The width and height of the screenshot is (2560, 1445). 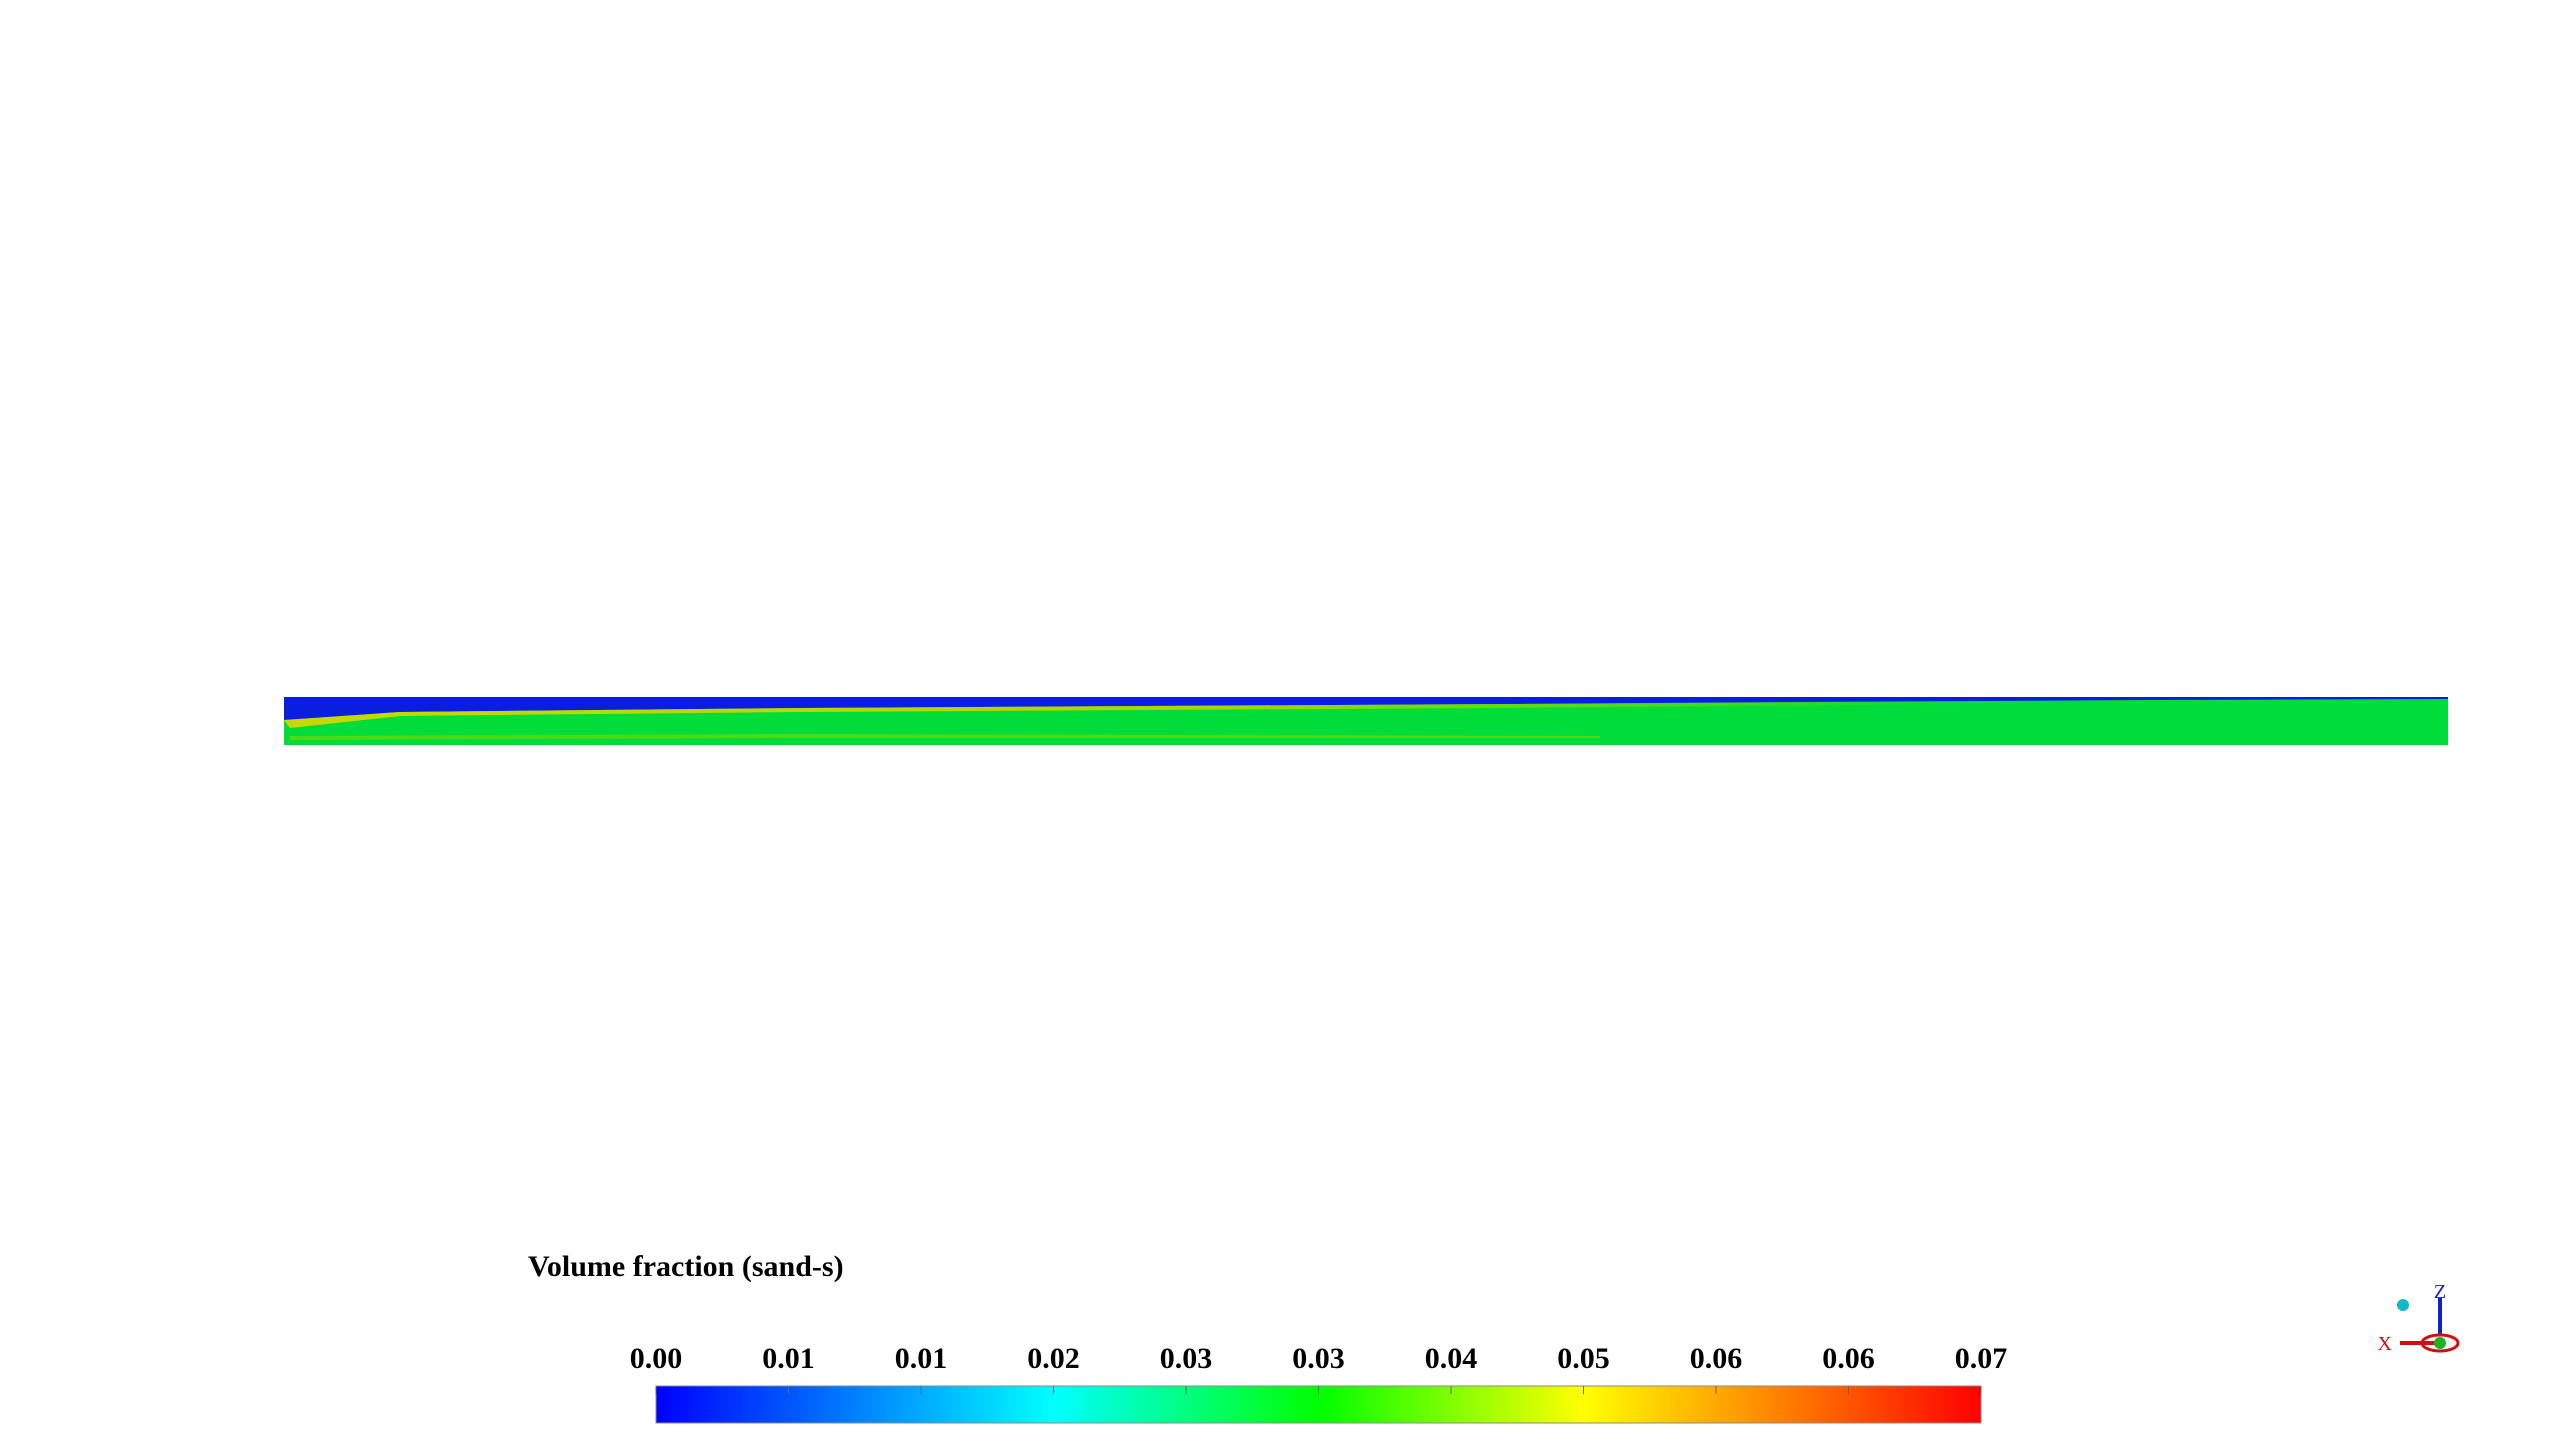 I want to click on sand-streak, so click(x=1192, y=714).